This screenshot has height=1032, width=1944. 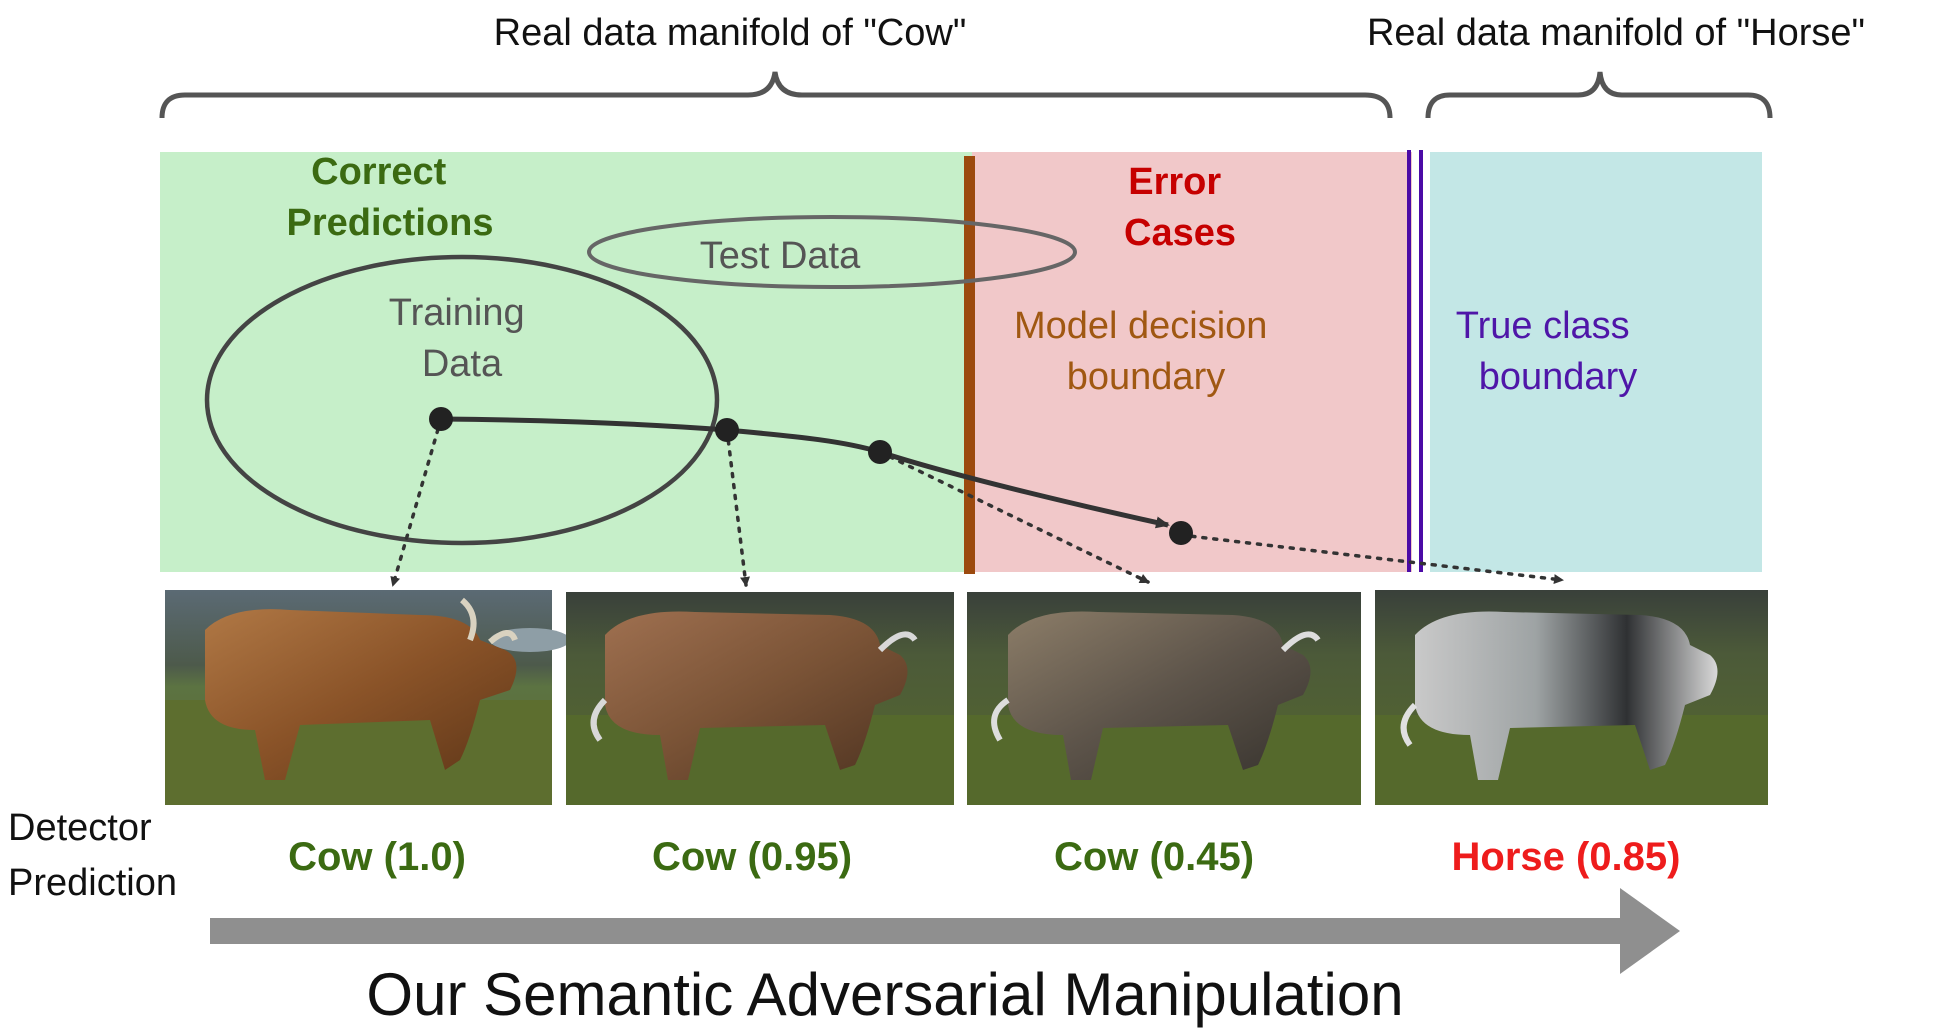 What do you see at coordinates (1566, 857) in the screenshot?
I see `prediction-4: Horse (0.85)` at bounding box center [1566, 857].